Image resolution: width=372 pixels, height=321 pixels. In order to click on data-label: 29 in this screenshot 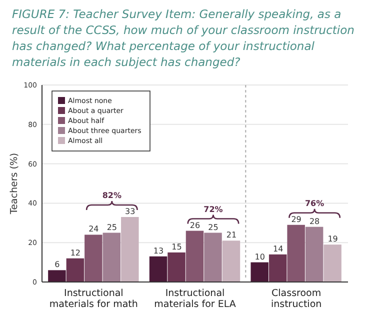, I will do `click(296, 219)`.